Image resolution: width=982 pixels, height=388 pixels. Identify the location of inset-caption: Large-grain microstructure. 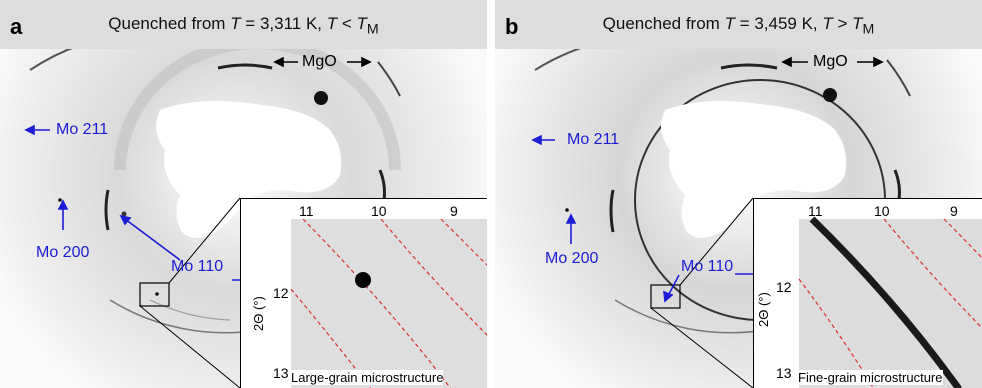
(367, 377).